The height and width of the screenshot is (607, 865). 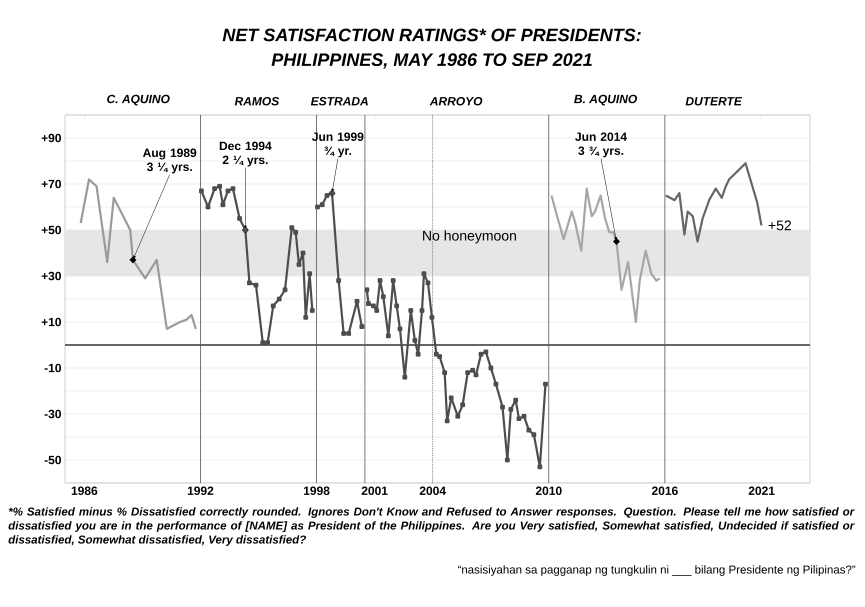 I want to click on text: RAMOS, so click(x=257, y=101).